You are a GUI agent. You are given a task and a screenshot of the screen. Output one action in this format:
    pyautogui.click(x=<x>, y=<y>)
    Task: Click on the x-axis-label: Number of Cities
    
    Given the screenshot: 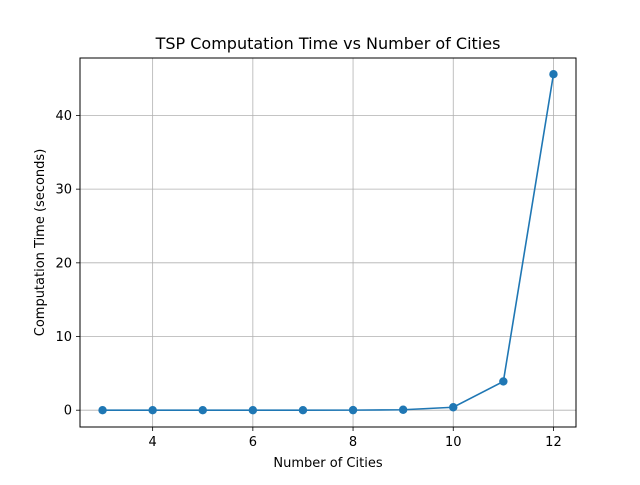 What is the action you would take?
    pyautogui.click(x=327, y=463)
    